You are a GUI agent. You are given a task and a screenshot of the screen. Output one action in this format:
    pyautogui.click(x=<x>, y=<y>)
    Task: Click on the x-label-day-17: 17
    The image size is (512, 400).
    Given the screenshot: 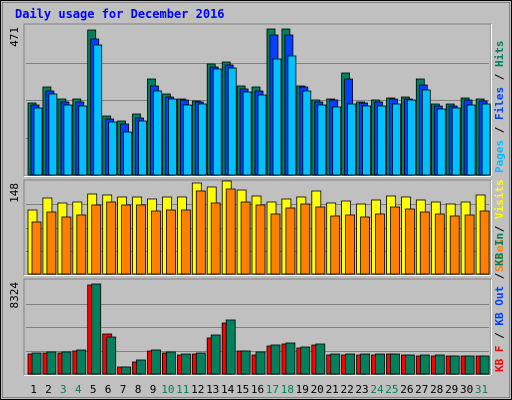 What is the action you would take?
    pyautogui.click(x=272, y=389)
    